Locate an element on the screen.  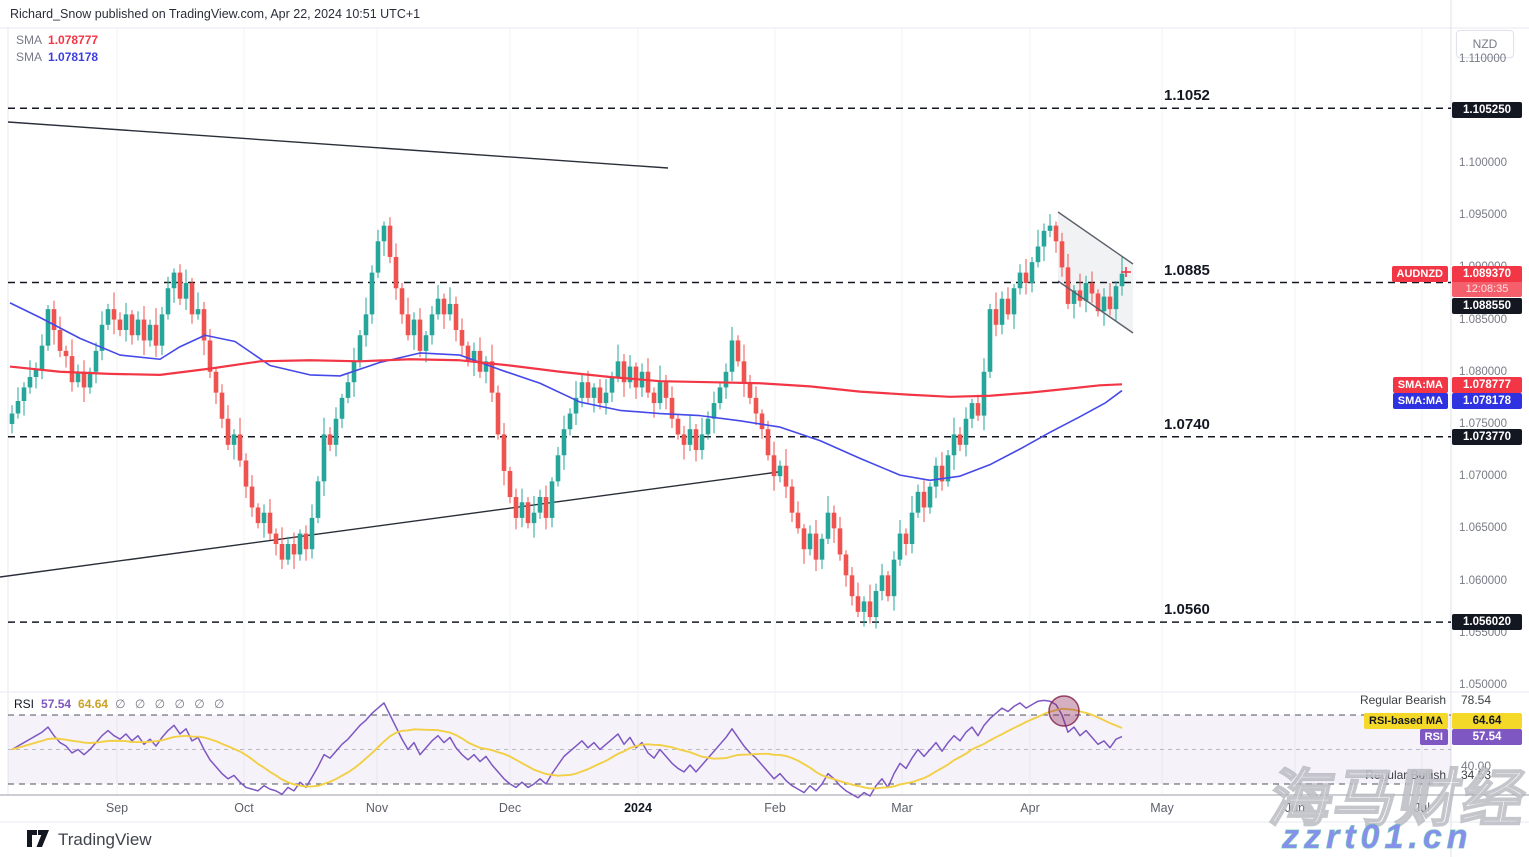
level-label-1.0885: 1.0885 is located at coordinates (1187, 270).